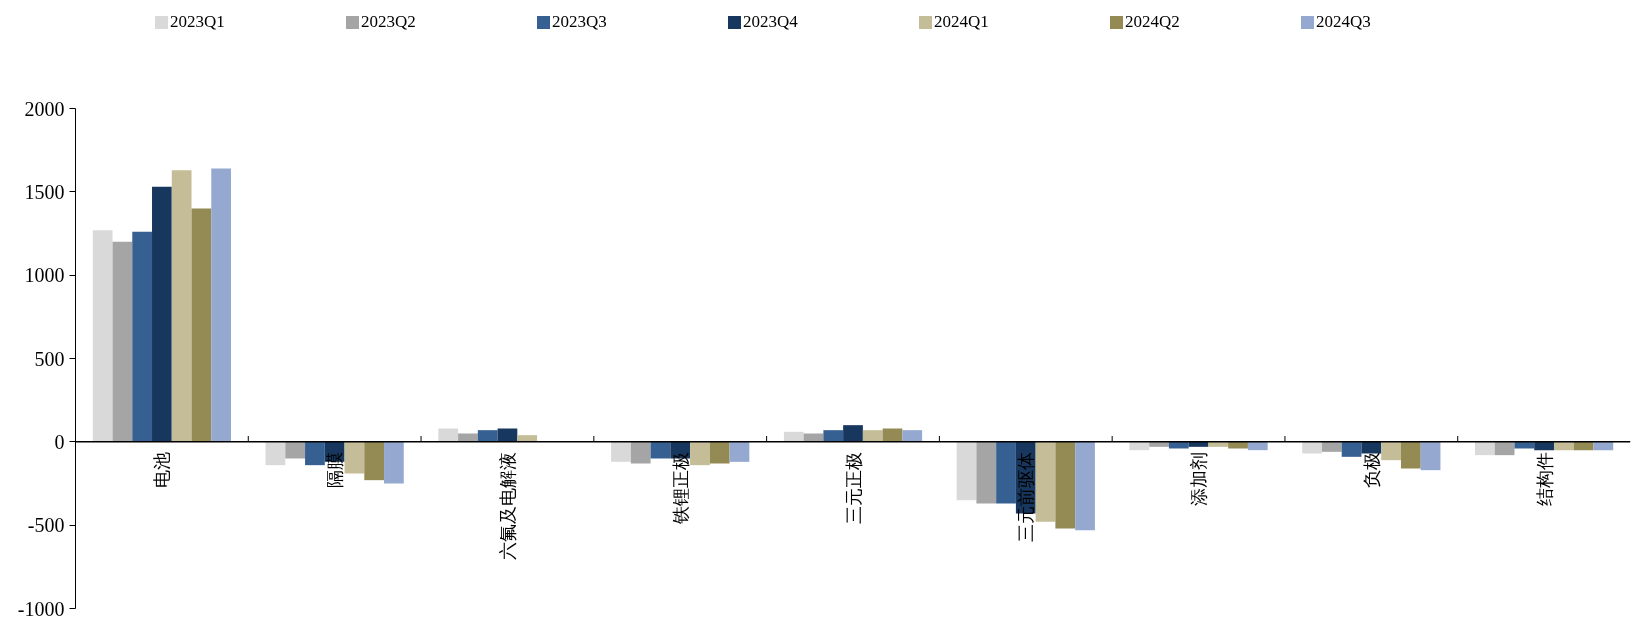 Image resolution: width=1646 pixels, height=633 pixels. I want to click on y-tick-label: -1000, so click(41, 608).